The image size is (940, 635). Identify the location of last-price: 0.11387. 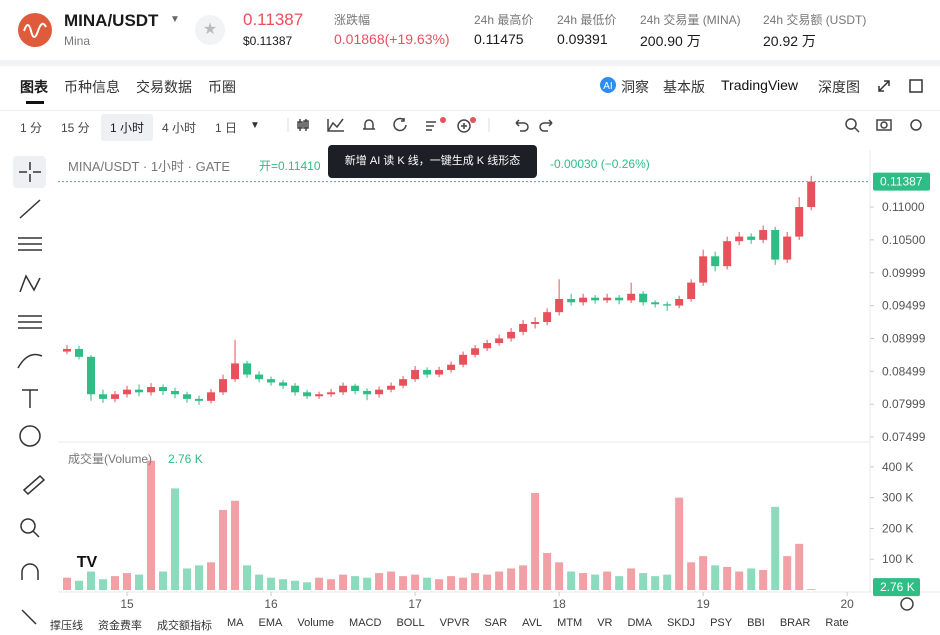
(273, 19).